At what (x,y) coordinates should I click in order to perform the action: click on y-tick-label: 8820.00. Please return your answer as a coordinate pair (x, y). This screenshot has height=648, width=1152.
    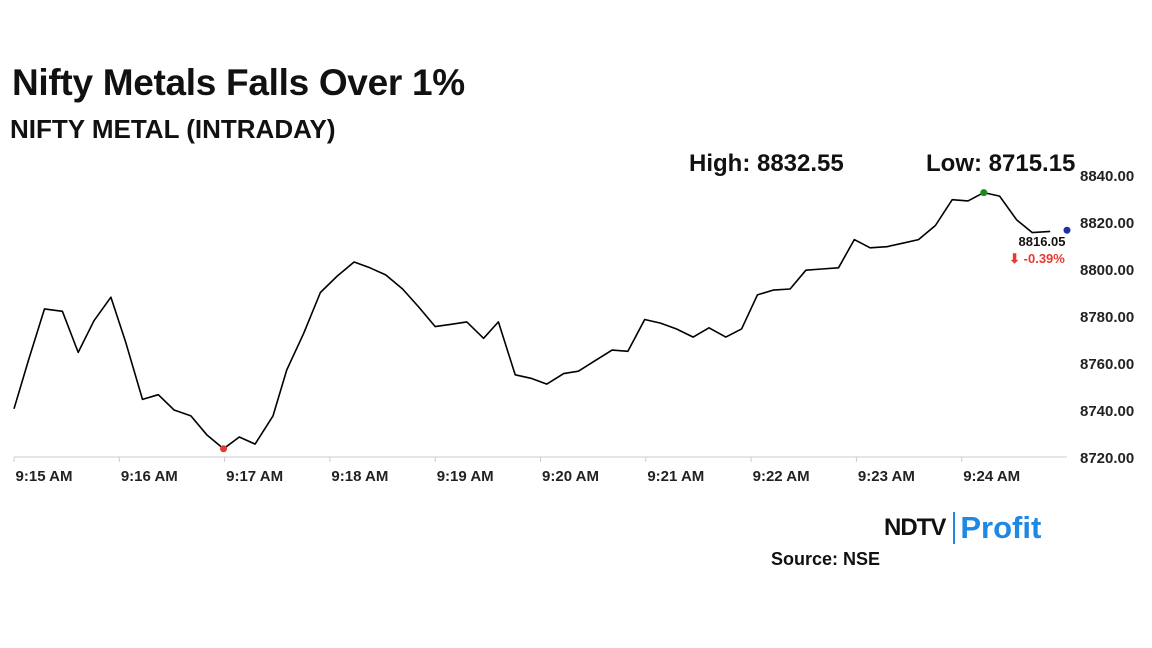
    Looking at the image, I should click on (1107, 223).